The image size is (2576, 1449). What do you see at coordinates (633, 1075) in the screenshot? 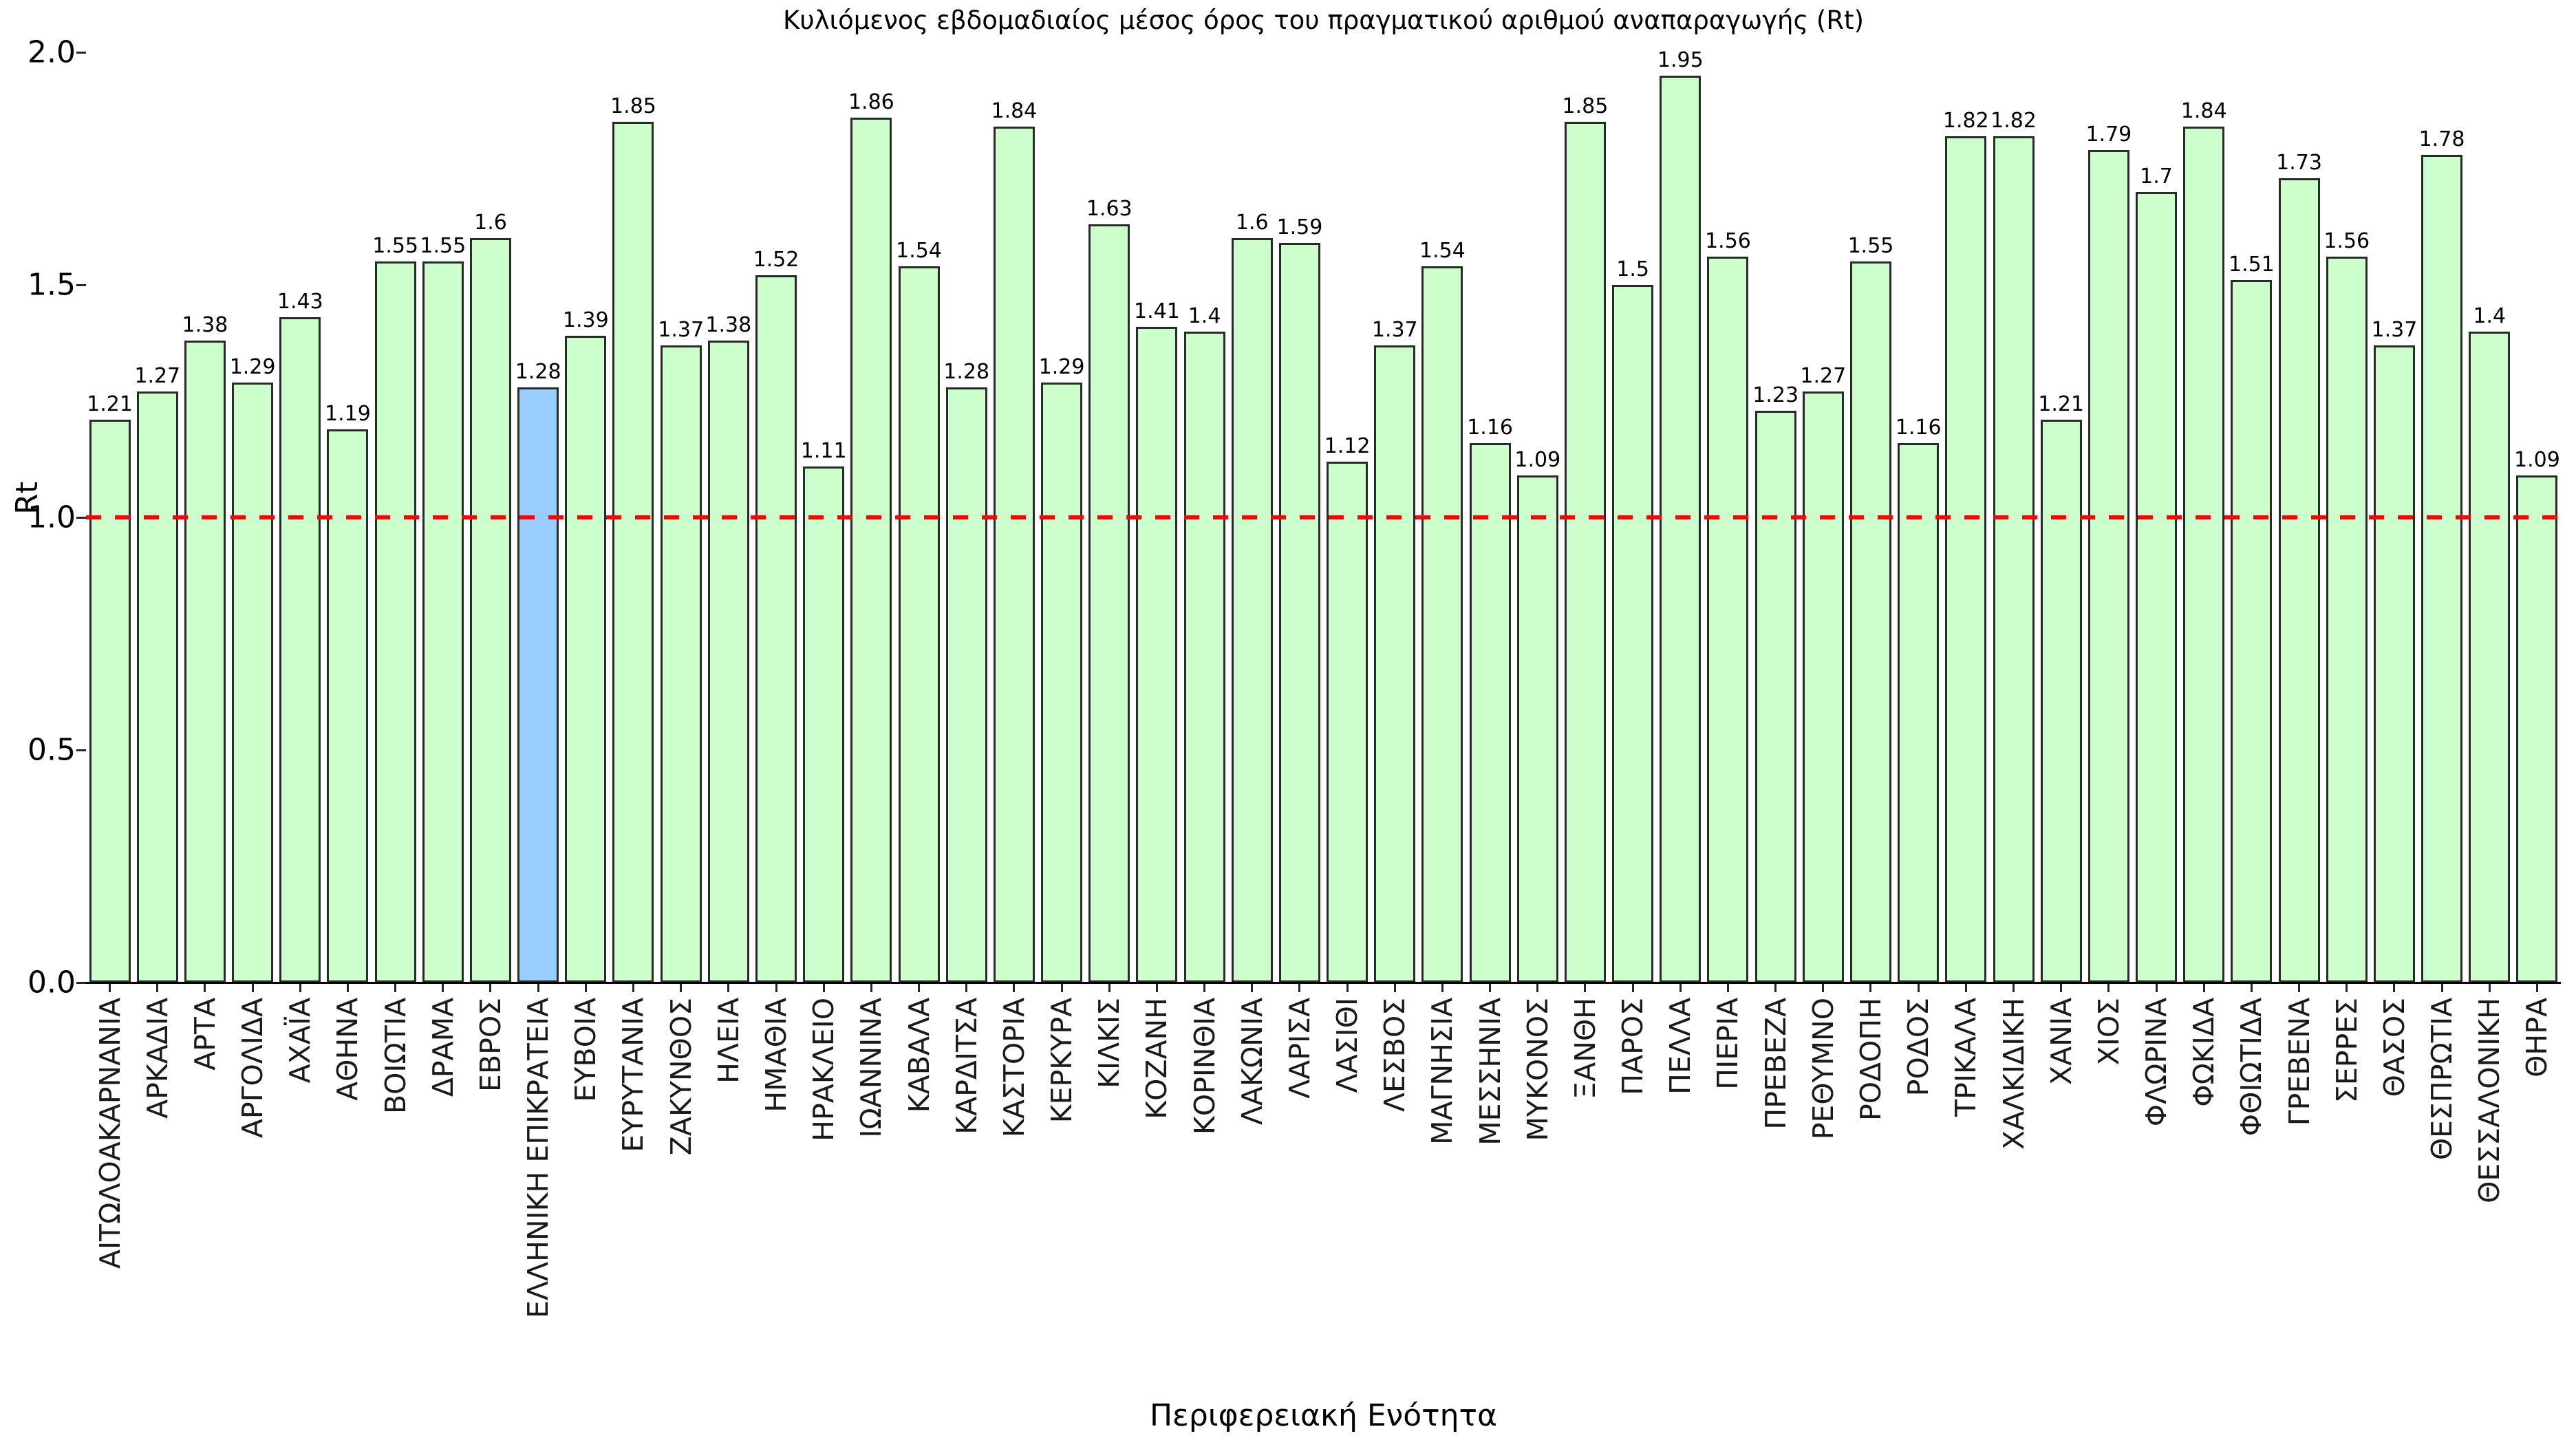
I see `x-category-label: ΕΥΡΥΤΑΝΙΑ` at bounding box center [633, 1075].